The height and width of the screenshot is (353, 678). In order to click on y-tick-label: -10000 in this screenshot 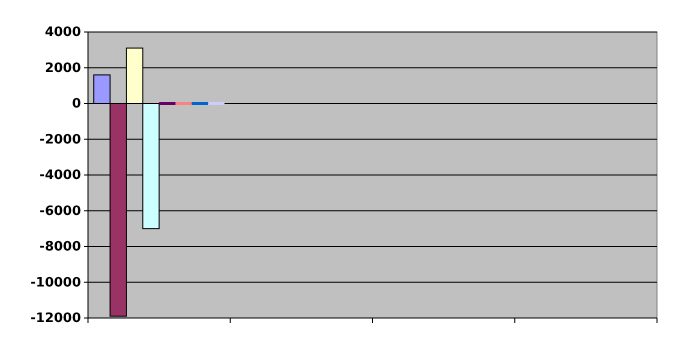, I will do `click(55, 282)`.